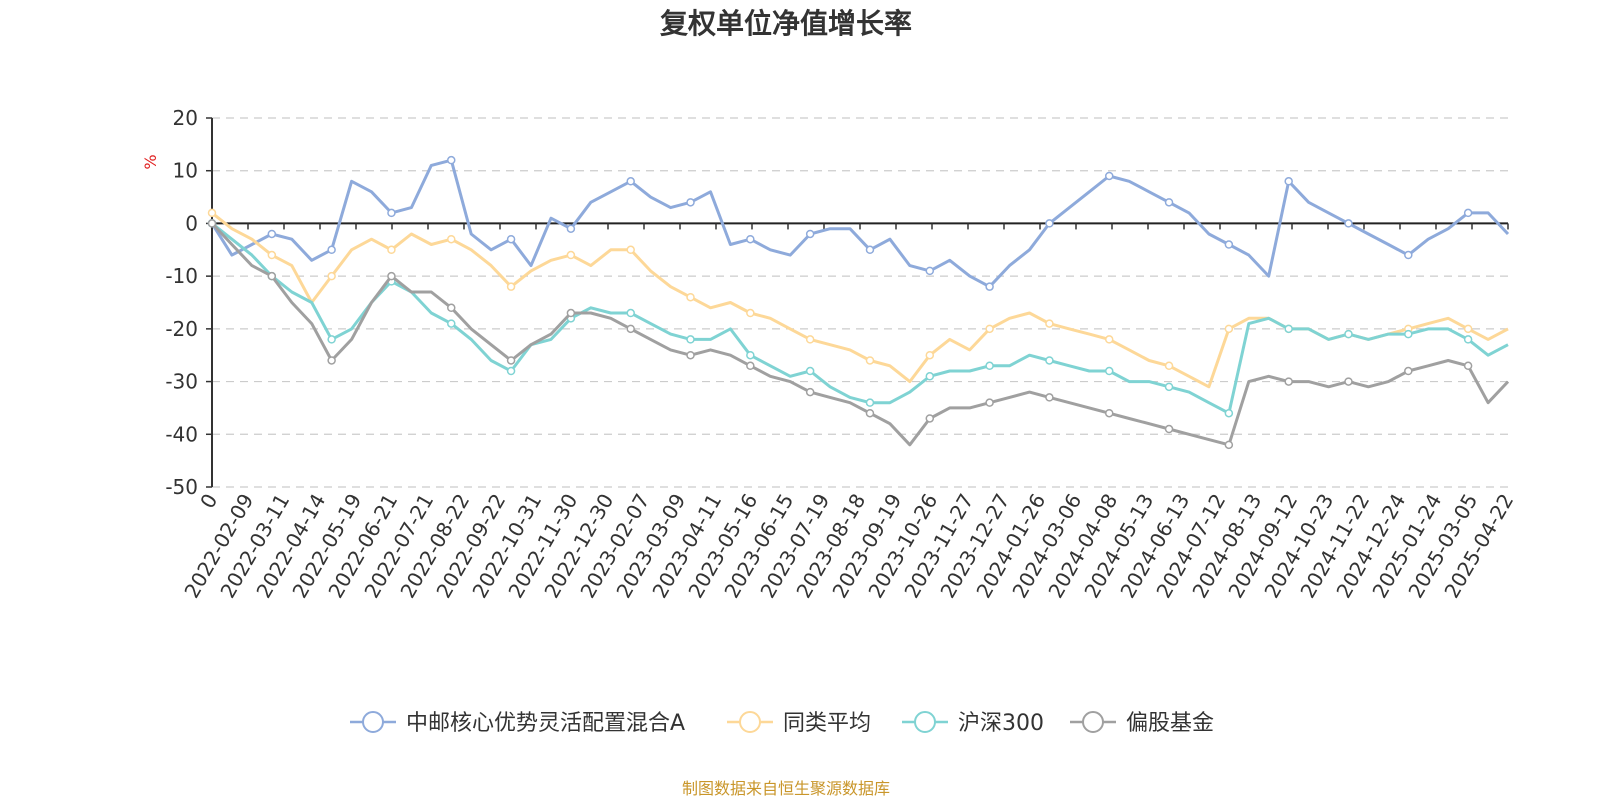 This screenshot has height=800, width=1600. What do you see at coordinates (827, 723) in the screenshot?
I see `legend-label: 同类平均` at bounding box center [827, 723].